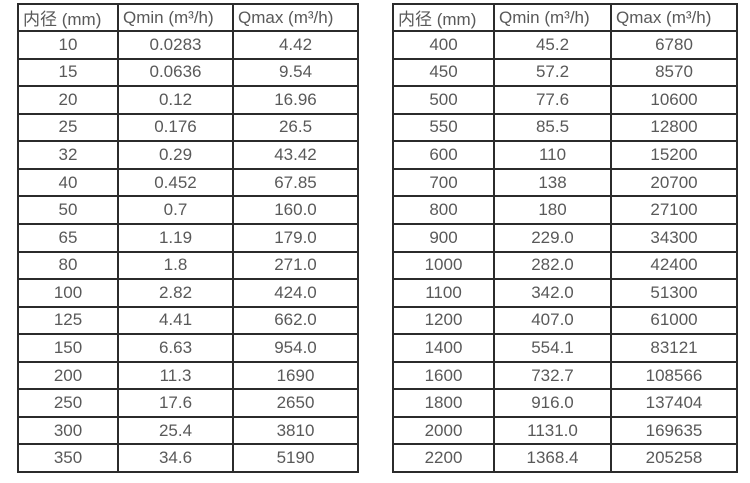 The image size is (750, 483). What do you see at coordinates (295, 293) in the screenshot?
I see `qmax-cell: 424.0` at bounding box center [295, 293].